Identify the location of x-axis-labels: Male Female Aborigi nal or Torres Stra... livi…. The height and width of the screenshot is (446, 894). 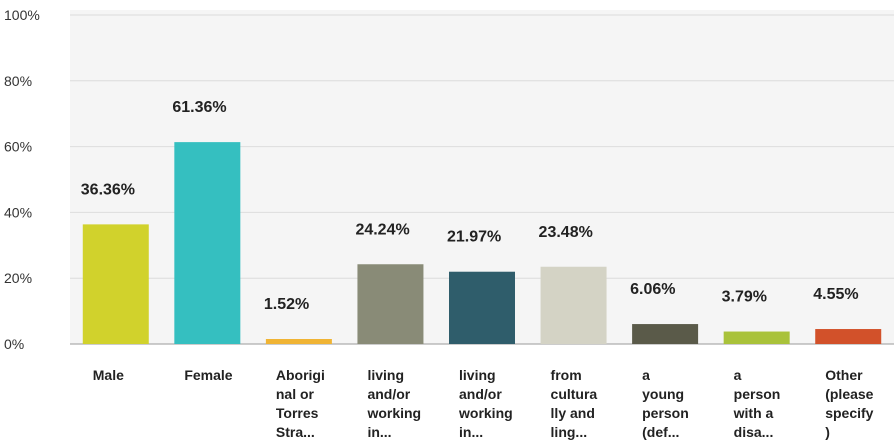
(483, 403).